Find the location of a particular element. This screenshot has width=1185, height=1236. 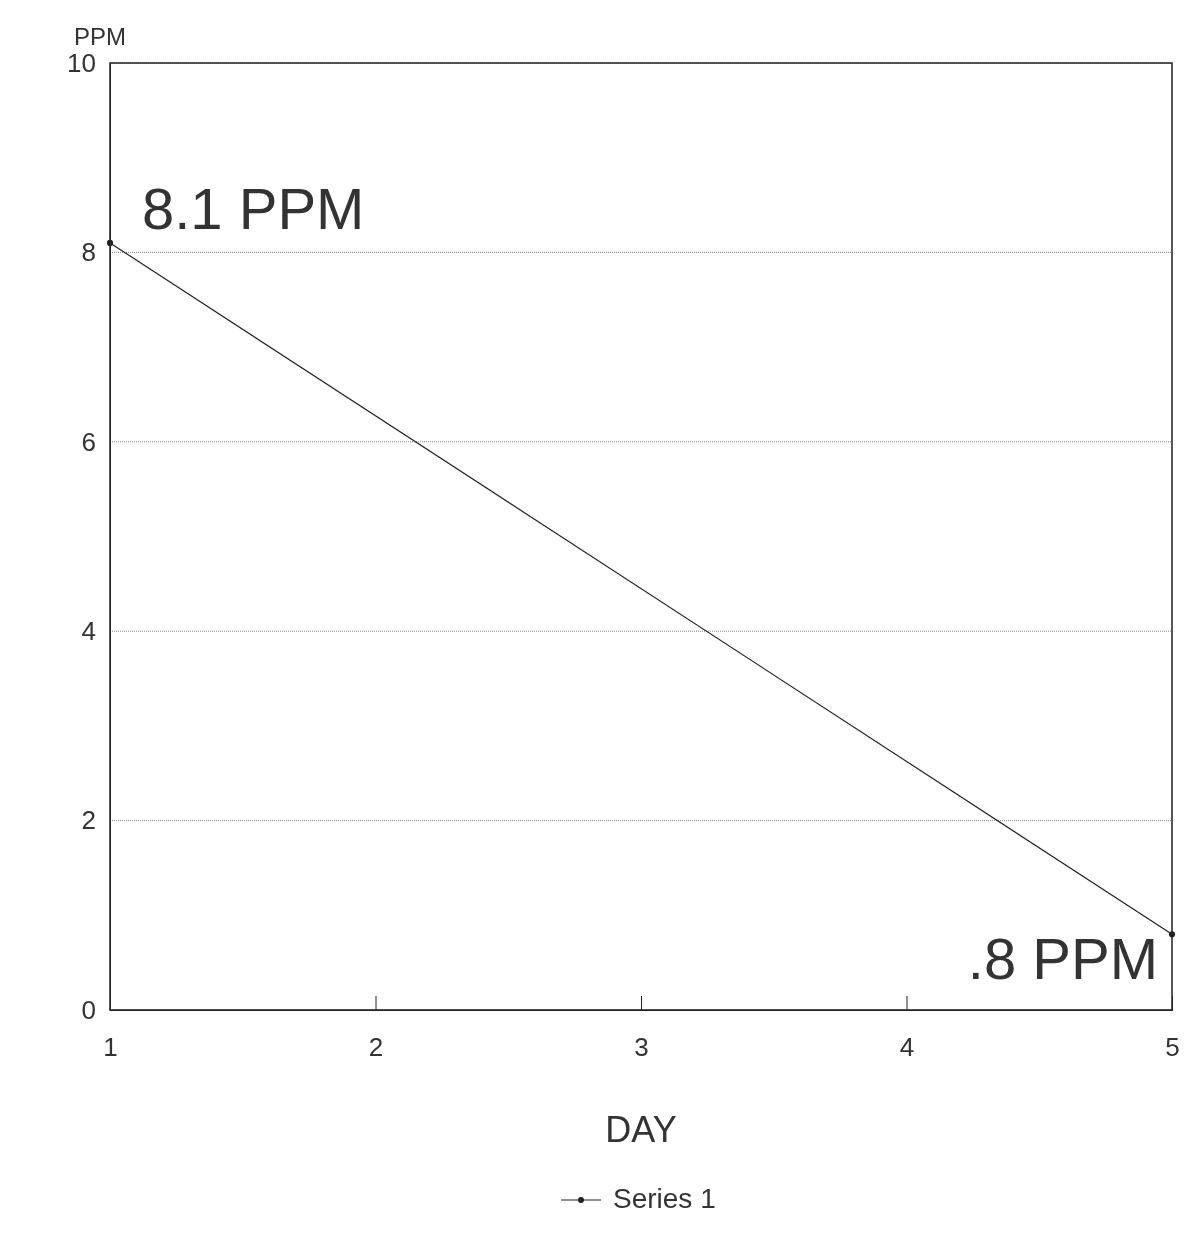

y-tick-label: 6 is located at coordinates (88, 441).